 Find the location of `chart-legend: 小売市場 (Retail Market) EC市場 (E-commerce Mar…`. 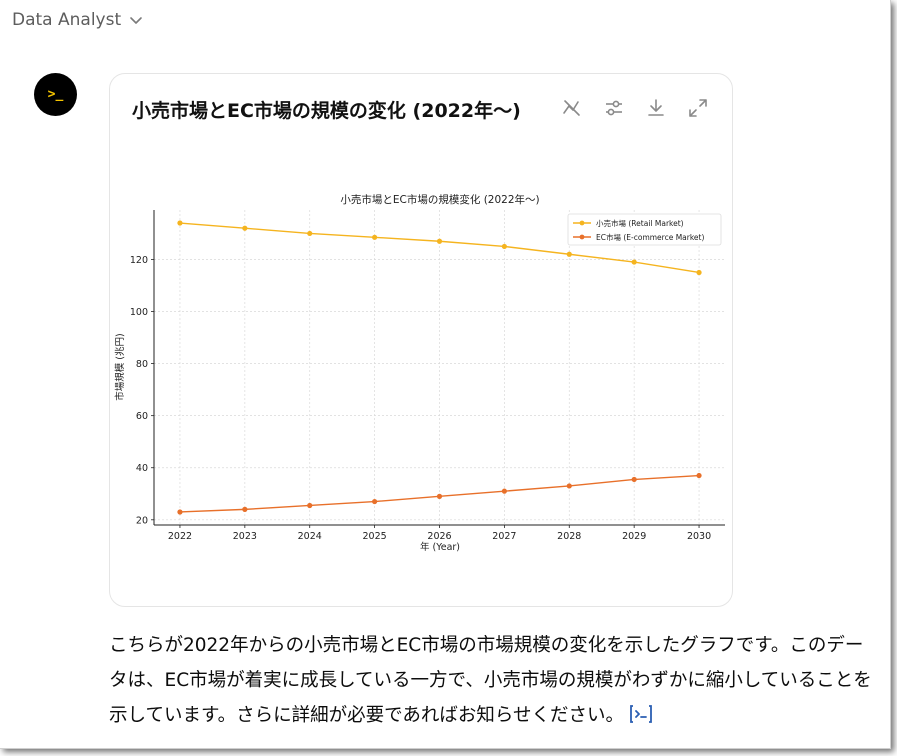

chart-legend: 小売市場 (Retail Market) EC市場 (E-commerce Mar… is located at coordinates (644, 229).